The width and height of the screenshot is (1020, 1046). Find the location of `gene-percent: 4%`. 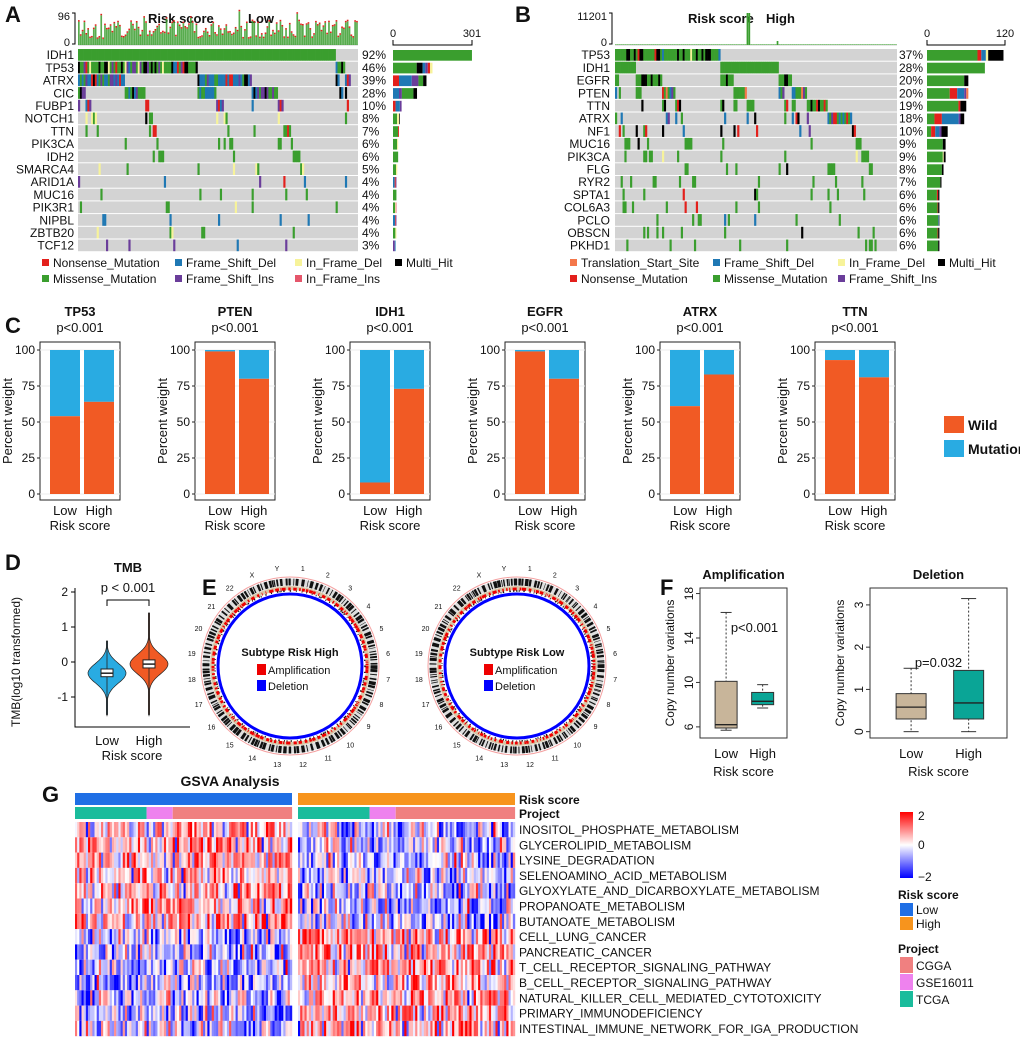

gene-percent: 4% is located at coordinates (371, 195).